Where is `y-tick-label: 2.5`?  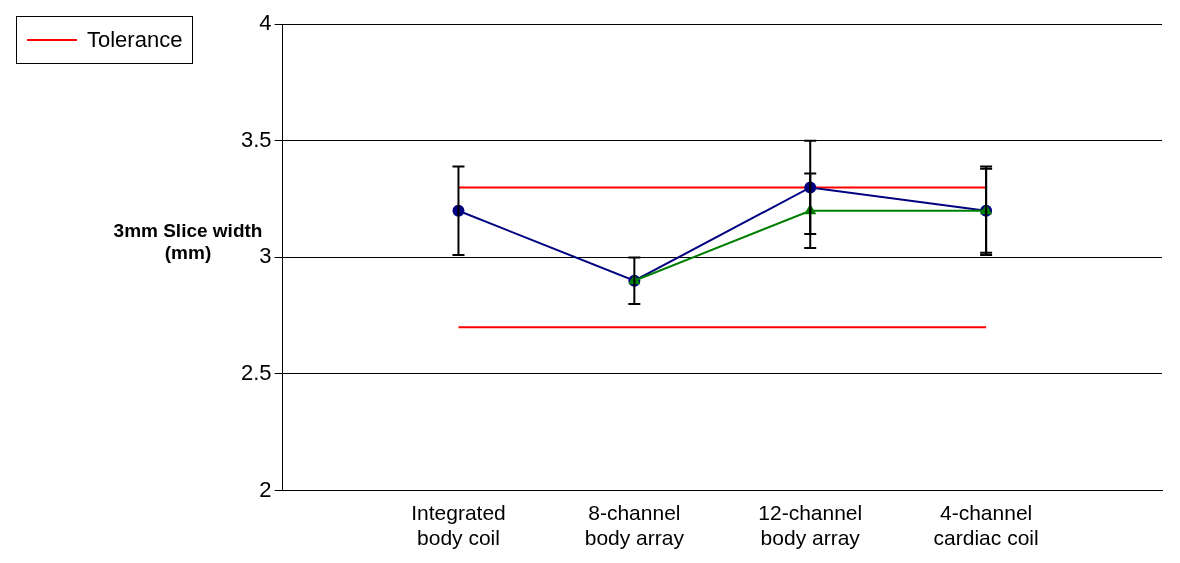
y-tick-label: 2.5 is located at coordinates (256, 373).